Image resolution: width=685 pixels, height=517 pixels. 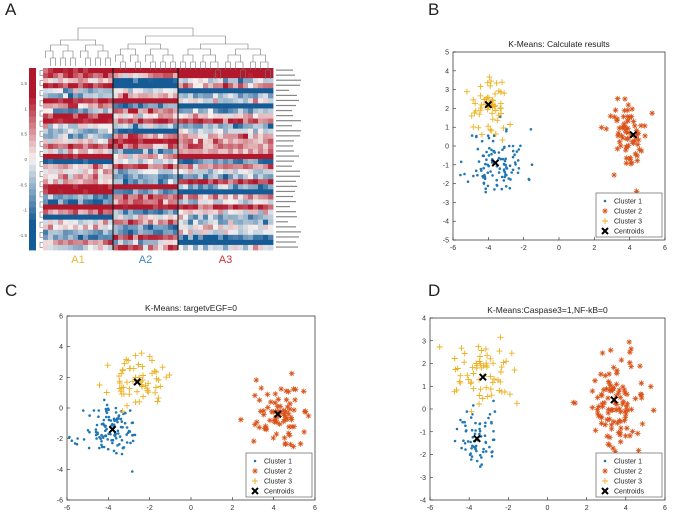 I want to click on row-label-mark, so click(x=286, y=95).